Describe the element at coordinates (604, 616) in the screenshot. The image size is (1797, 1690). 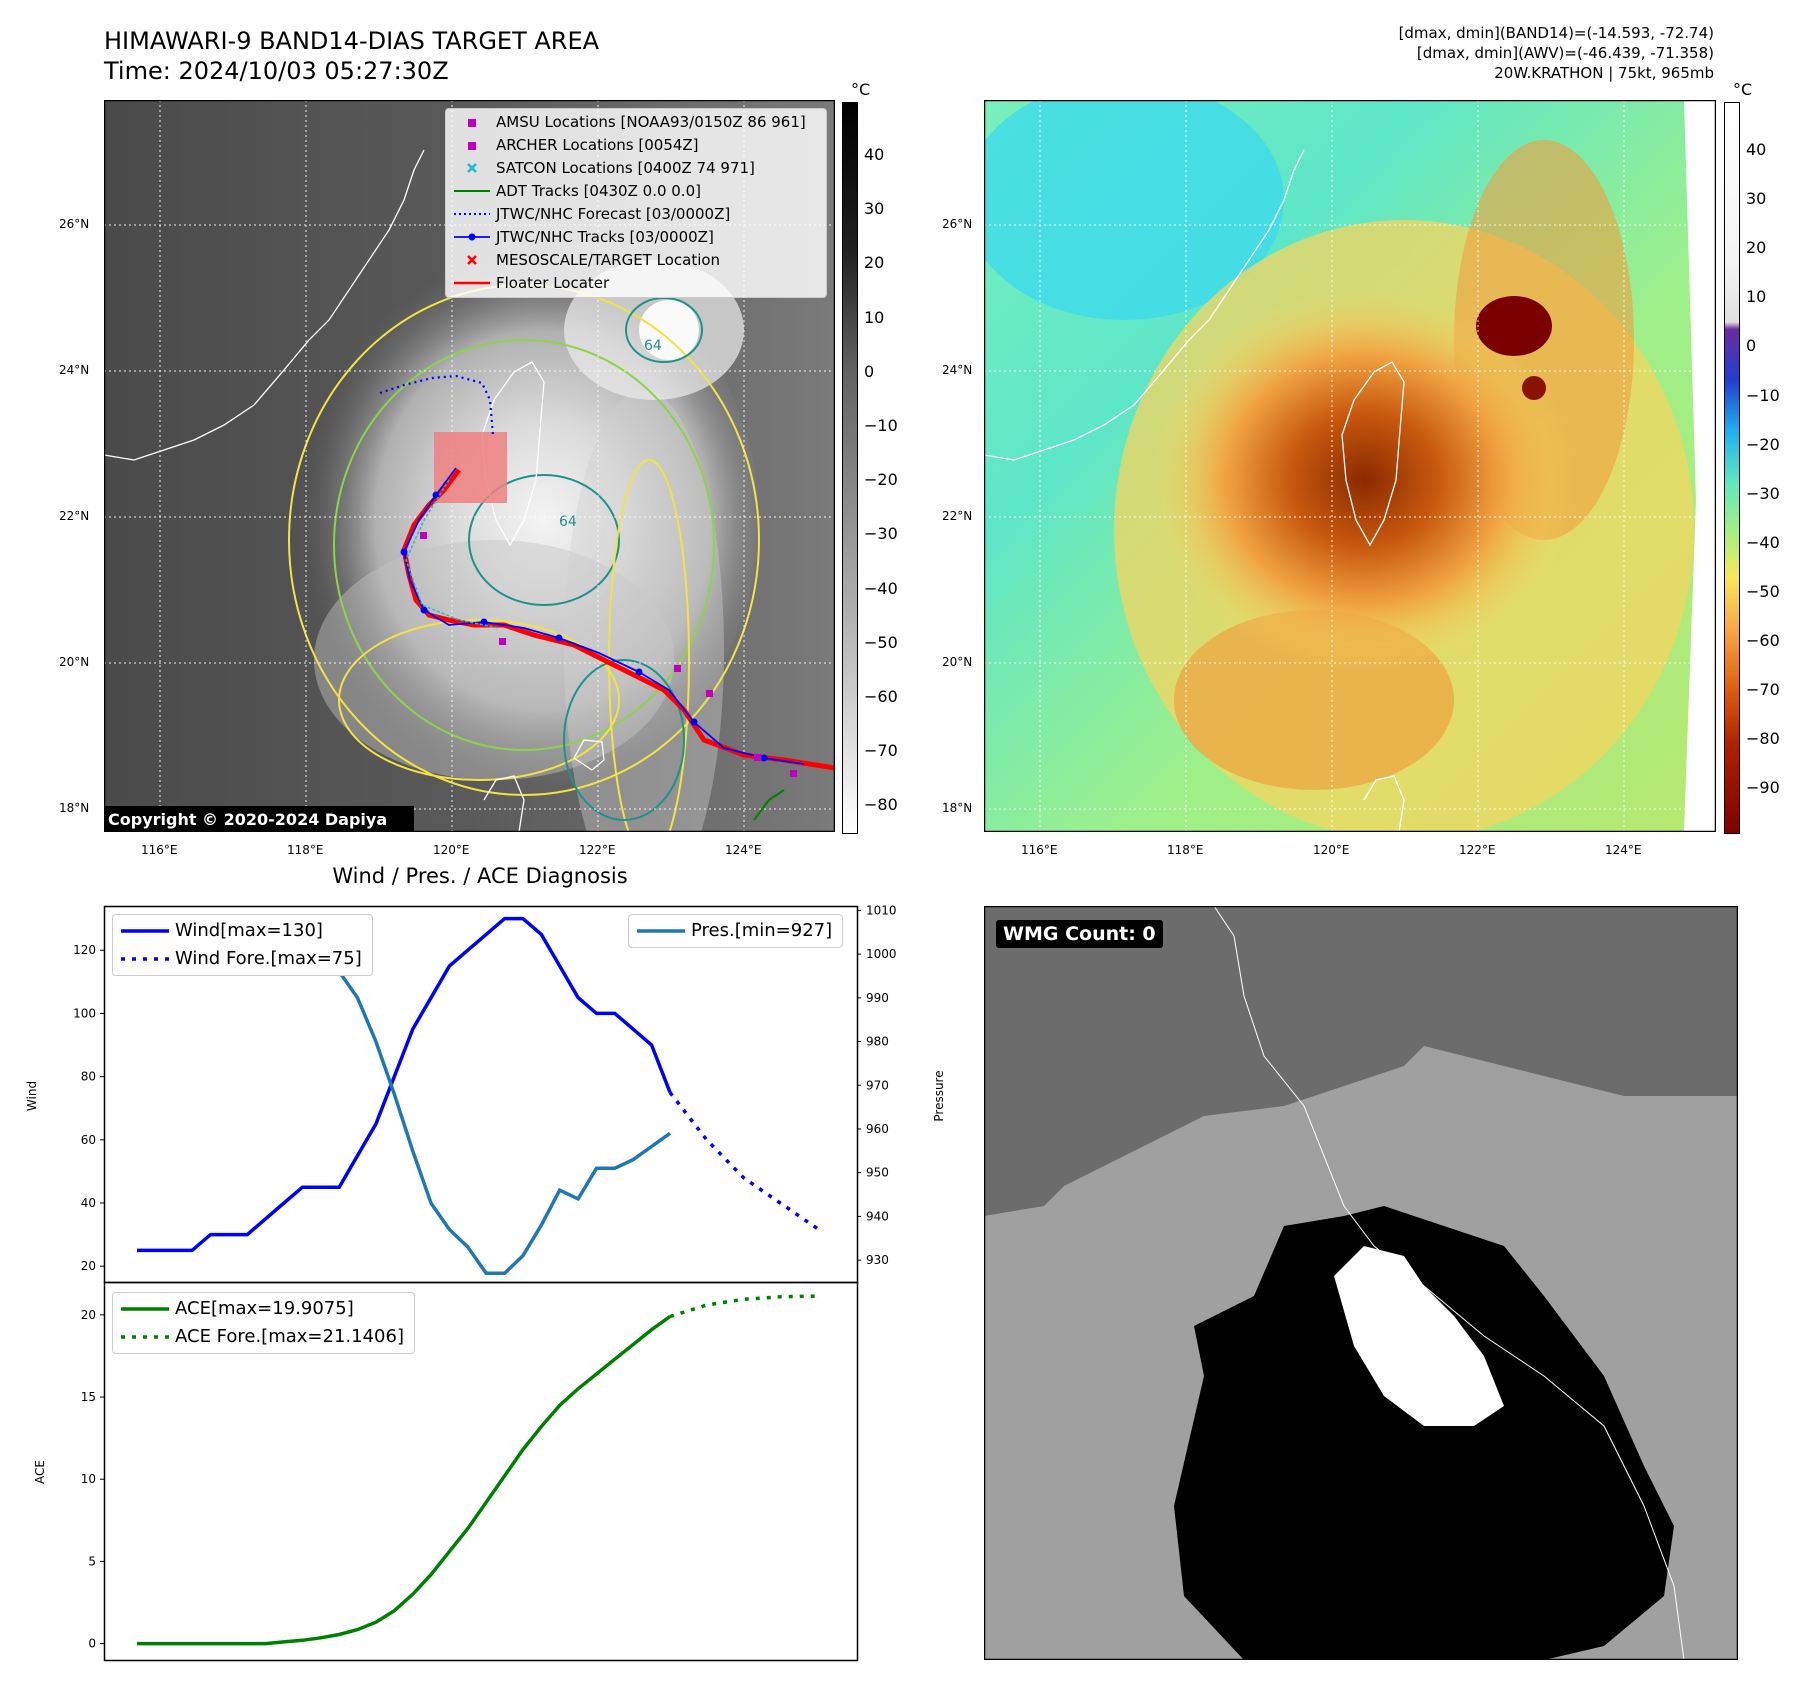
I see `jtwc-track` at that location.